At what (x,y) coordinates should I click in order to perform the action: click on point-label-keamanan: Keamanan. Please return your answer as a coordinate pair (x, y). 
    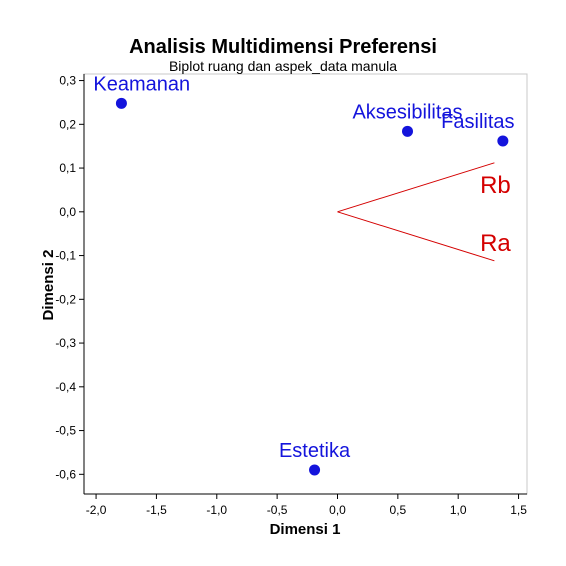
    Looking at the image, I should click on (141, 84).